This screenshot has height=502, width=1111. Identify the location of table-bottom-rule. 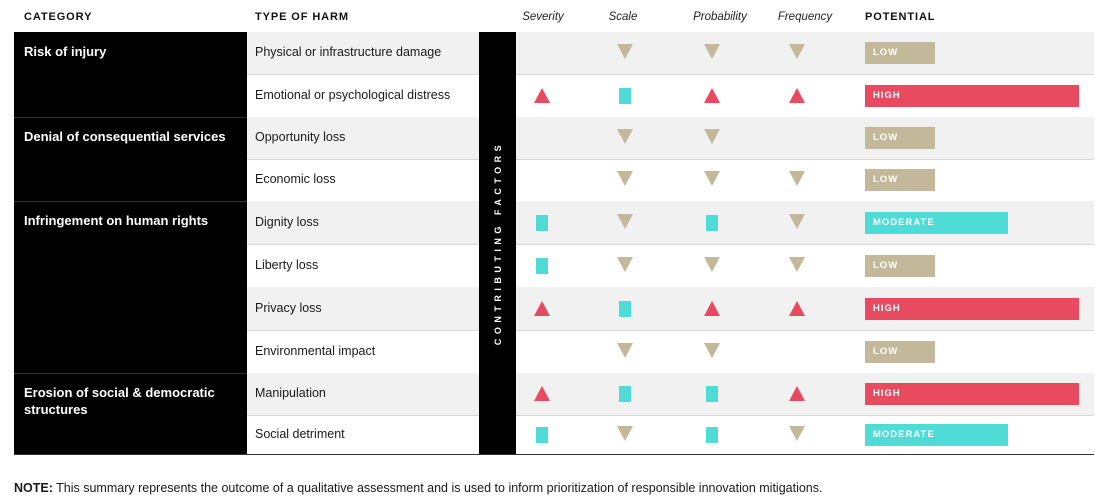
(554, 454).